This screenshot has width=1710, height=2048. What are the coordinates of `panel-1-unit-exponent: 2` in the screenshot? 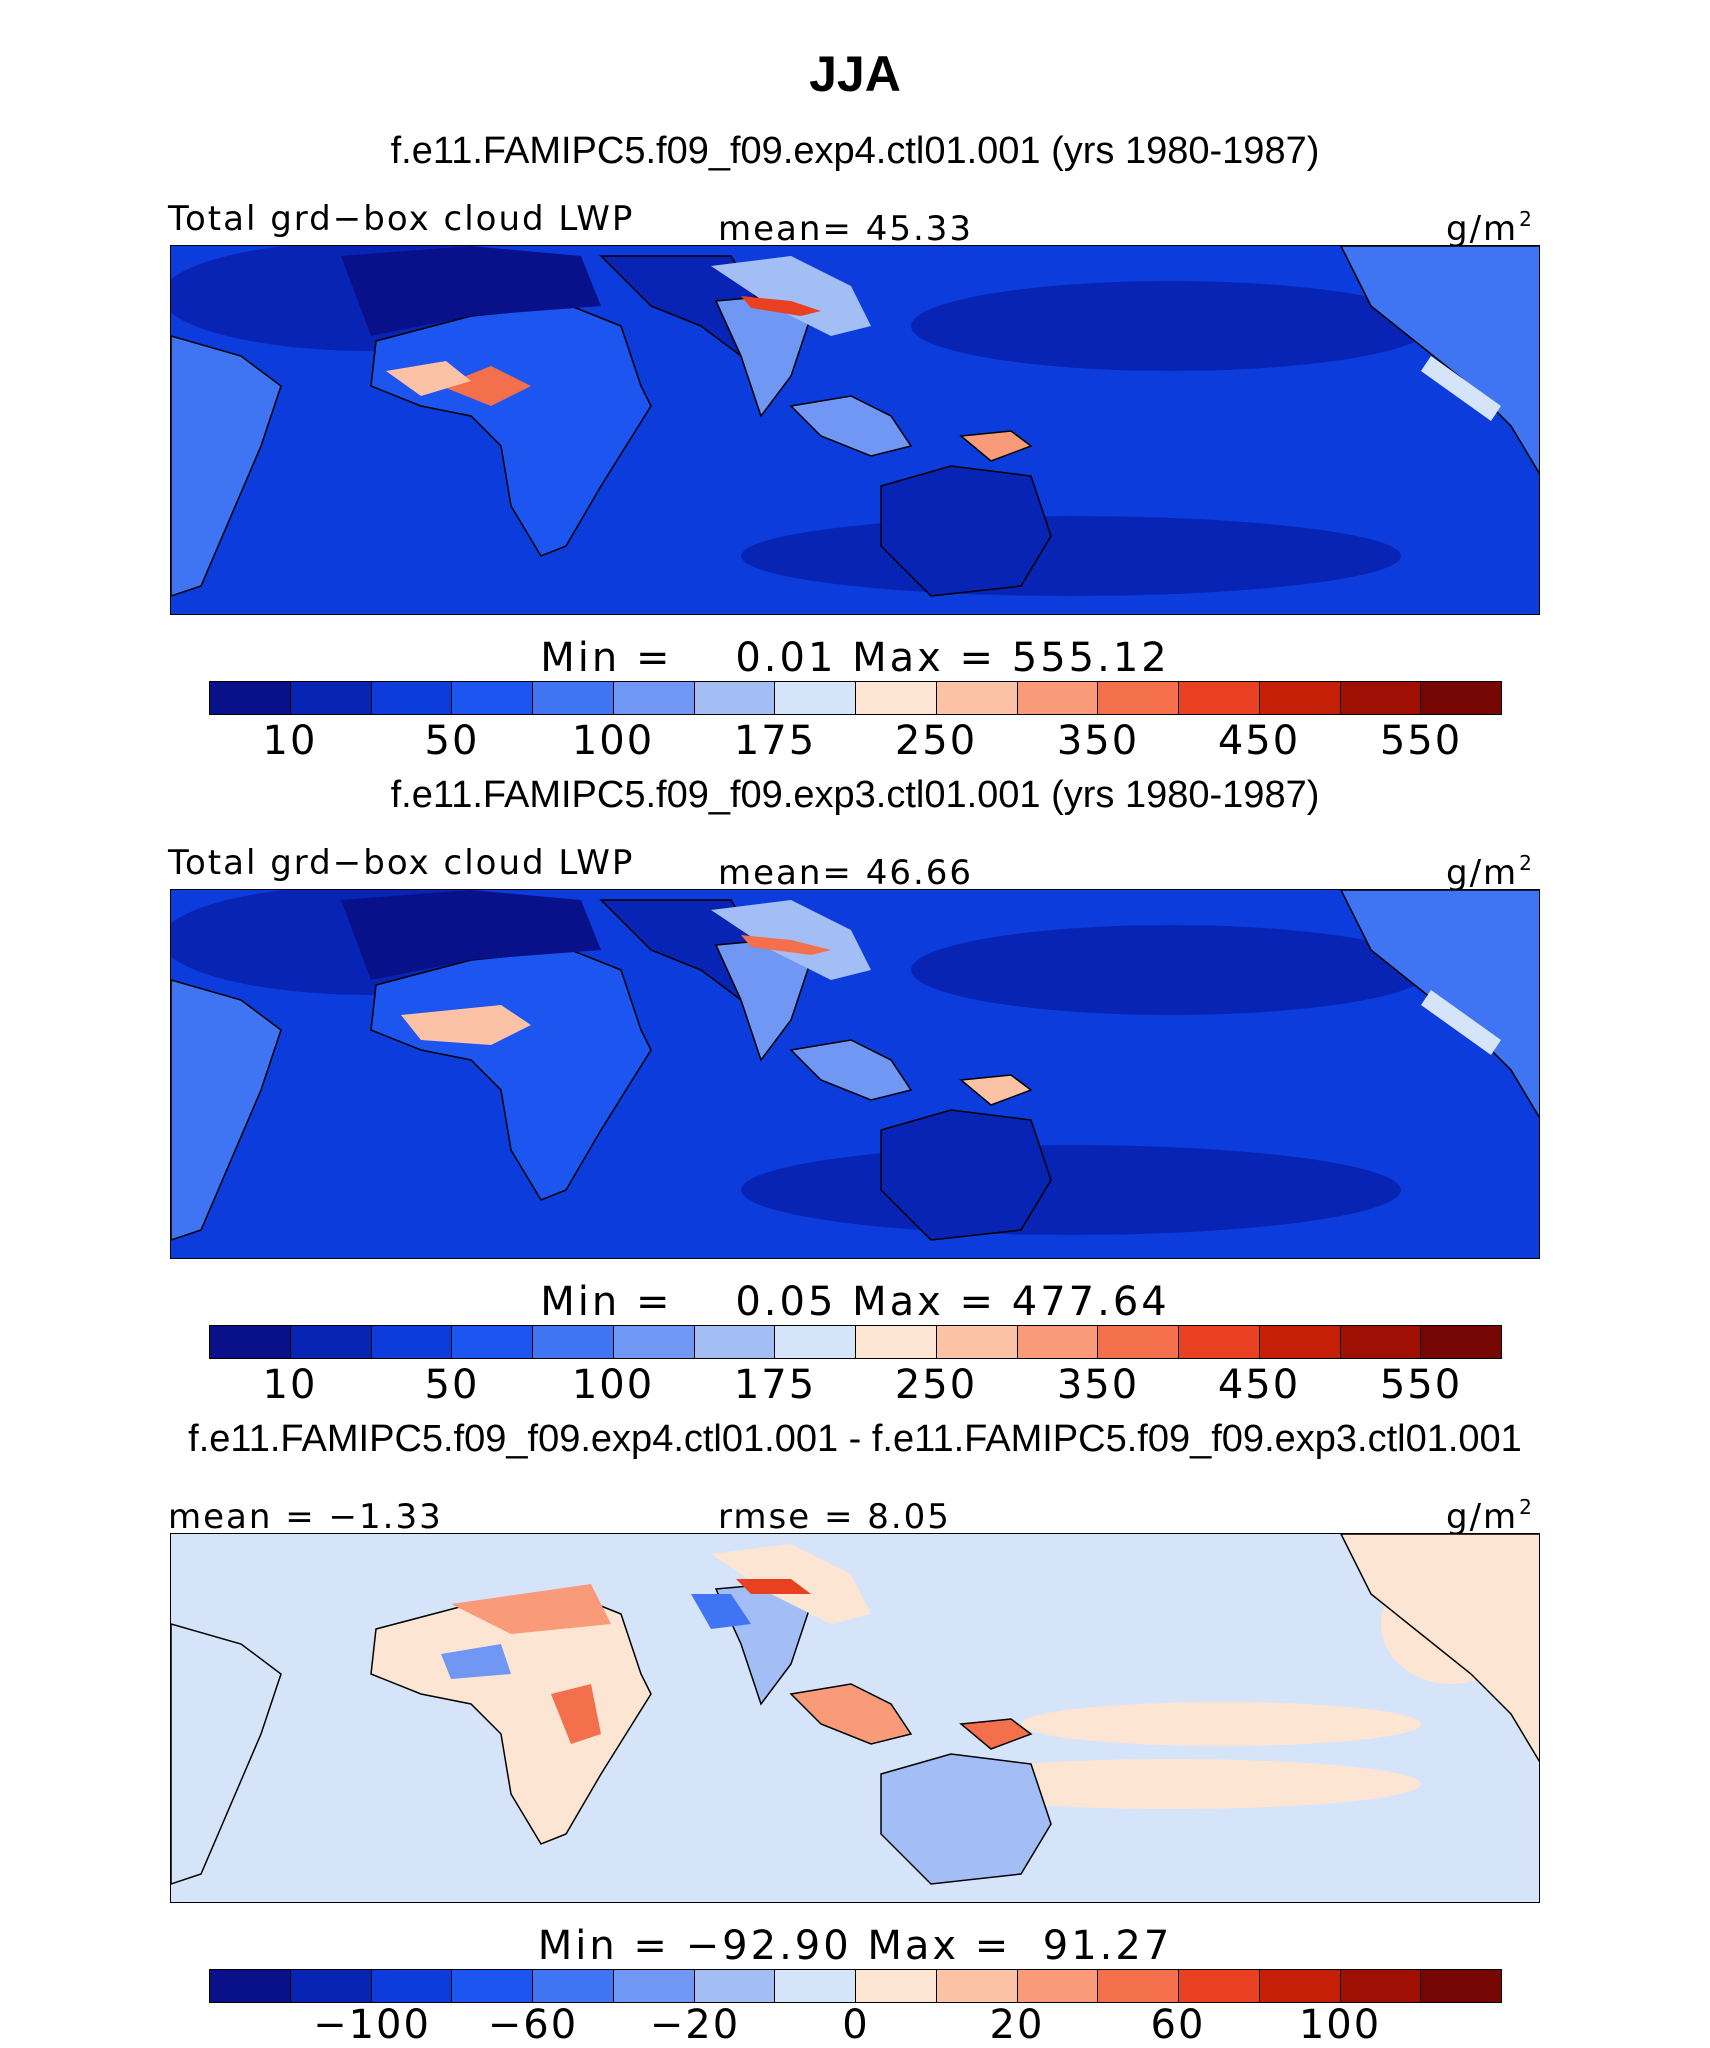 It's located at (1526, 219).